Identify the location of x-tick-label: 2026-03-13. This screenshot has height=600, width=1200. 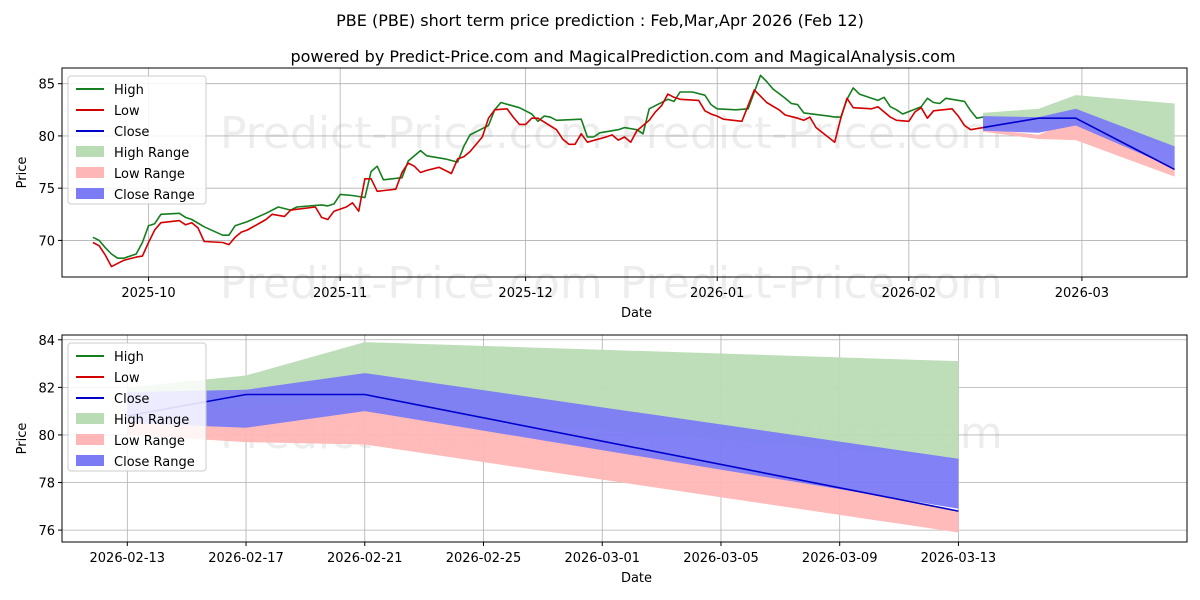
(959, 558).